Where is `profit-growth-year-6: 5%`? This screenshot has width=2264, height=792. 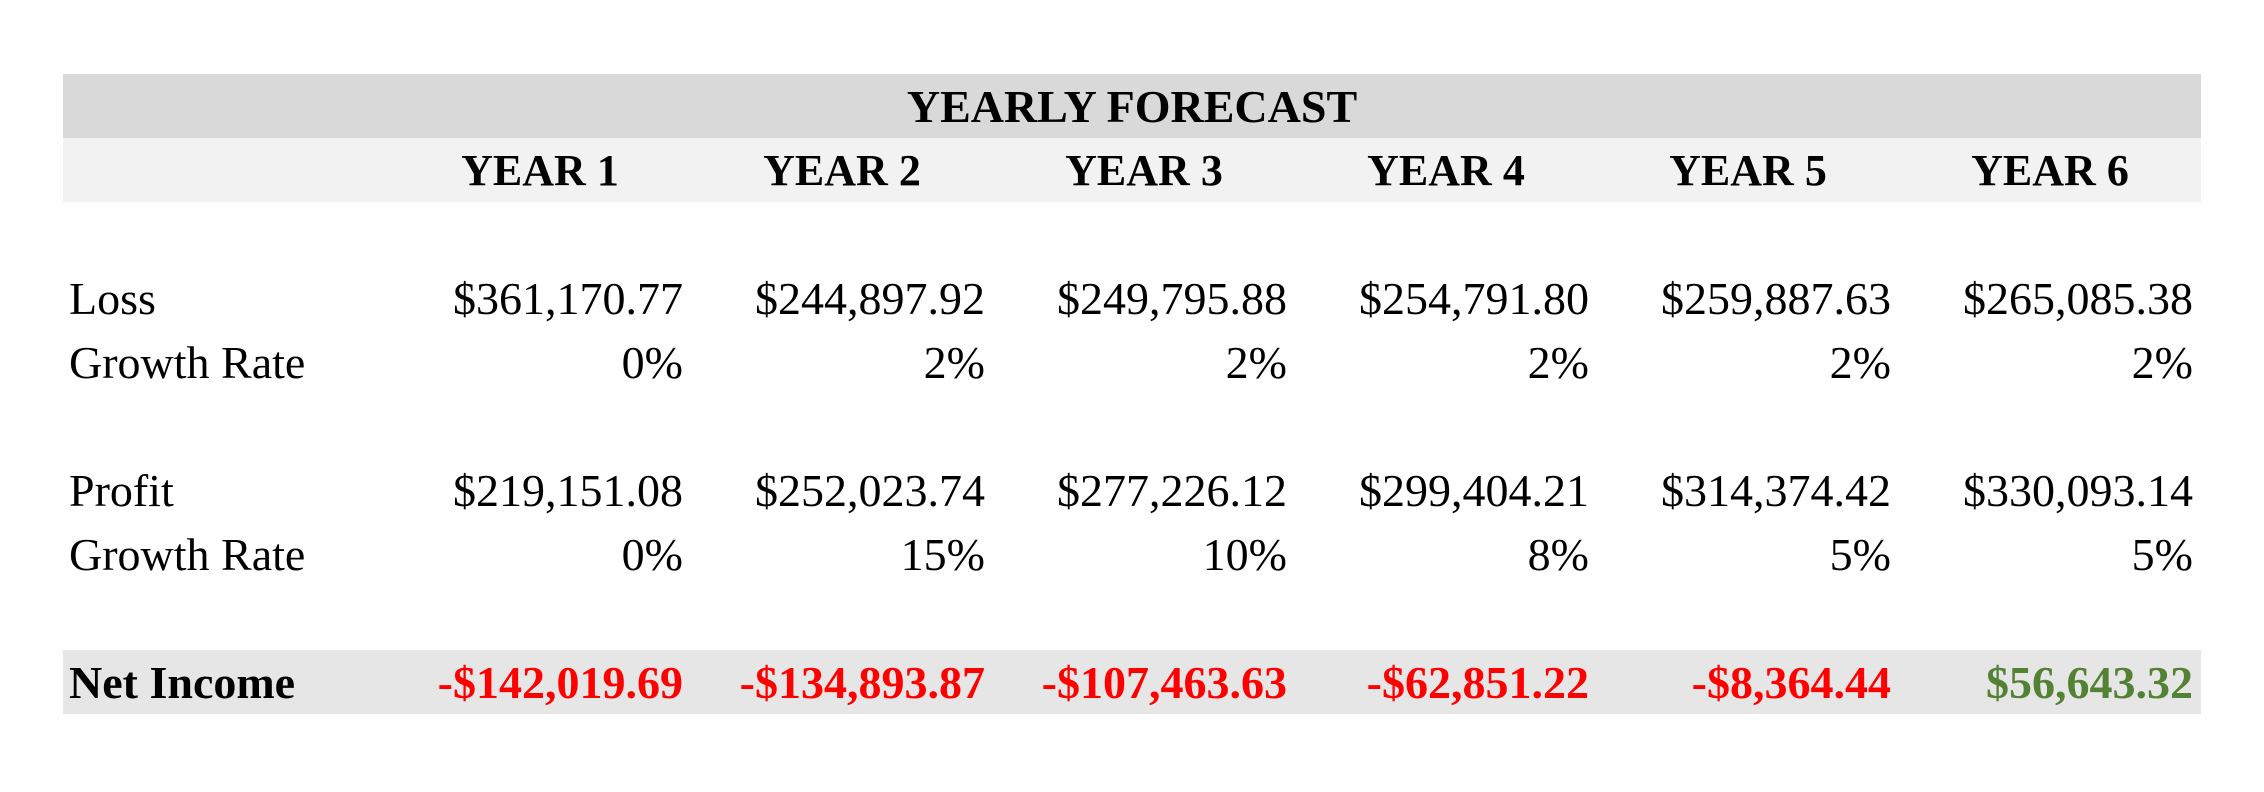 profit-growth-year-6: 5% is located at coordinates (2162, 554).